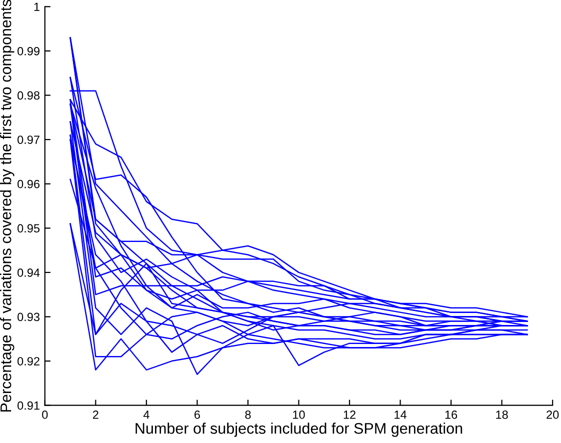 The width and height of the screenshot is (561, 443). Describe the element at coordinates (95, 414) in the screenshot. I see `x-tick-label: 2` at that location.